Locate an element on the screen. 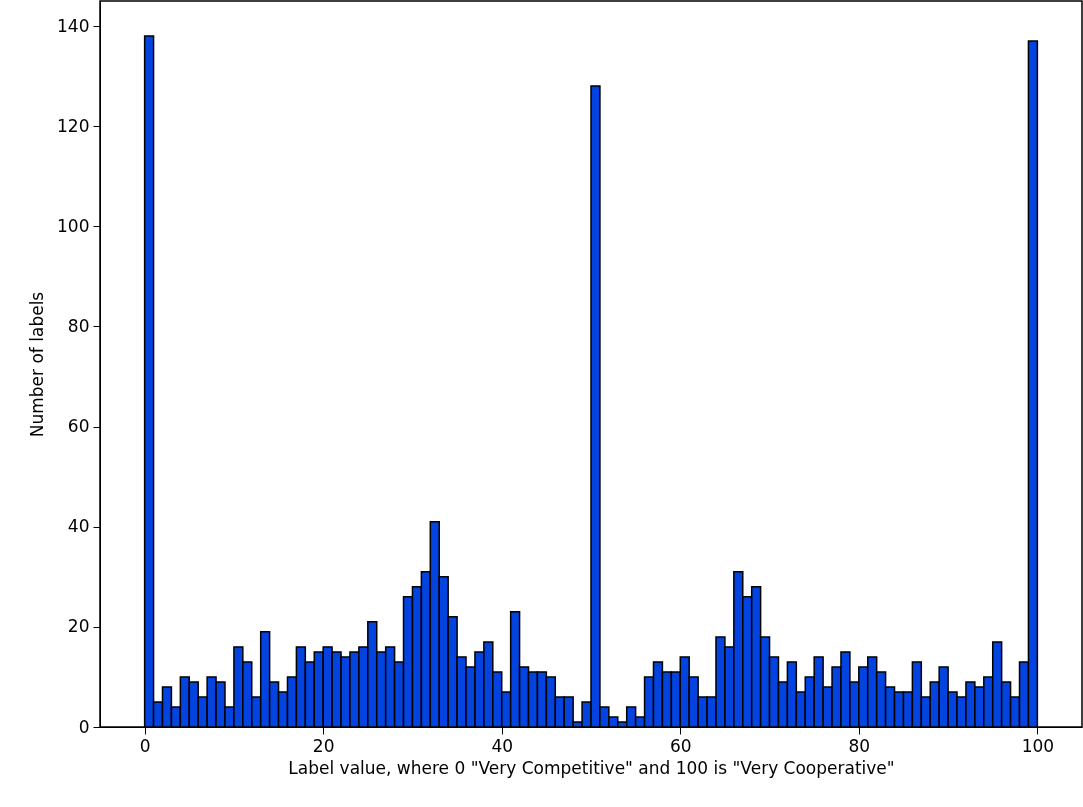 The width and height of the screenshot is (1083, 807). y-axis-title: Number of labels is located at coordinates (37, 364).